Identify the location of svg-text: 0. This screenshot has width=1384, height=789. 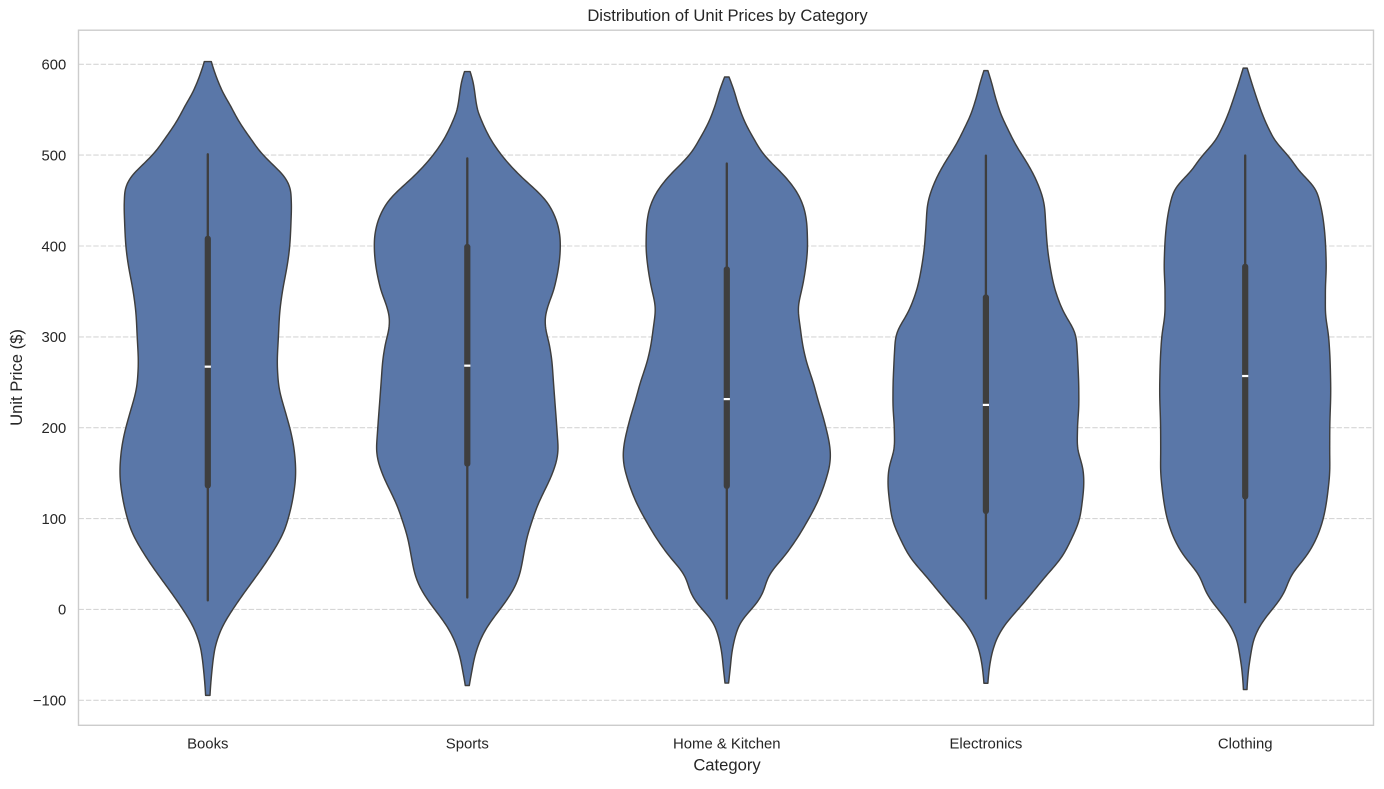
(62, 611).